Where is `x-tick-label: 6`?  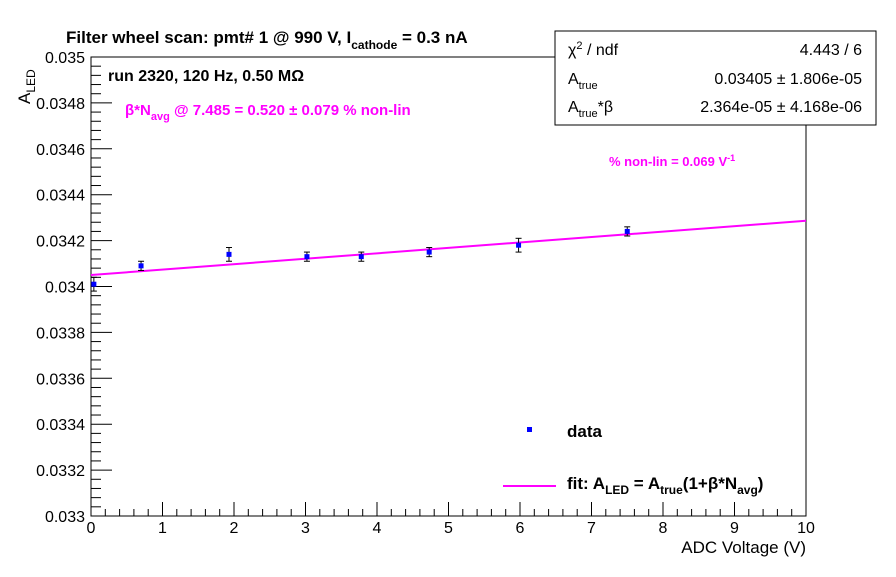 x-tick-label: 6 is located at coordinates (520, 528).